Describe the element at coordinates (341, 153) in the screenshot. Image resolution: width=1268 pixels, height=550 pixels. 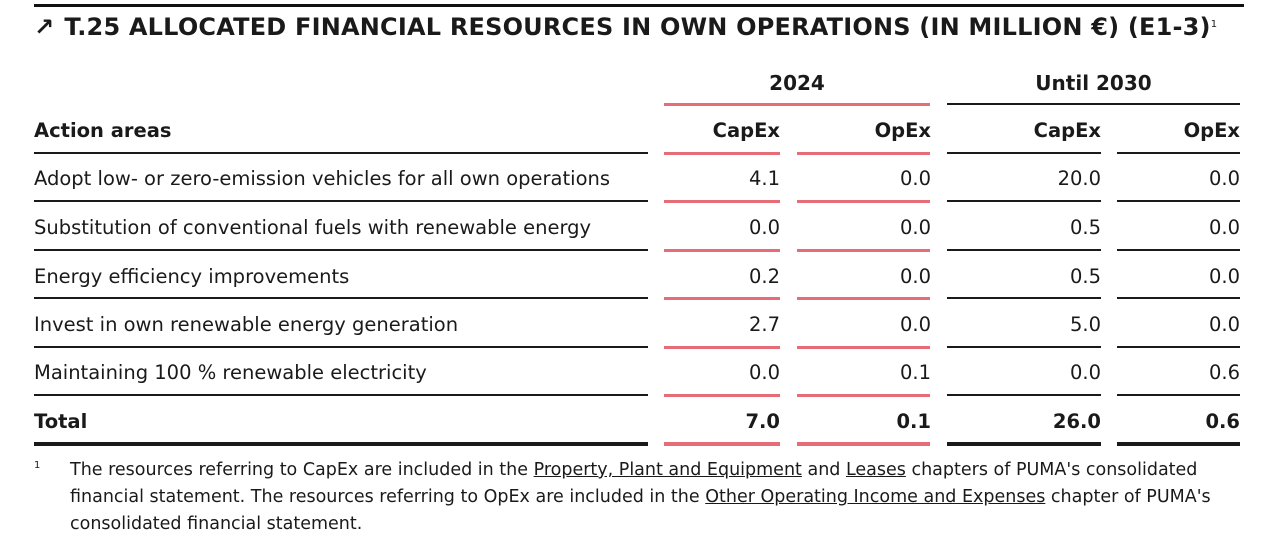
I see `header-rule-label` at that location.